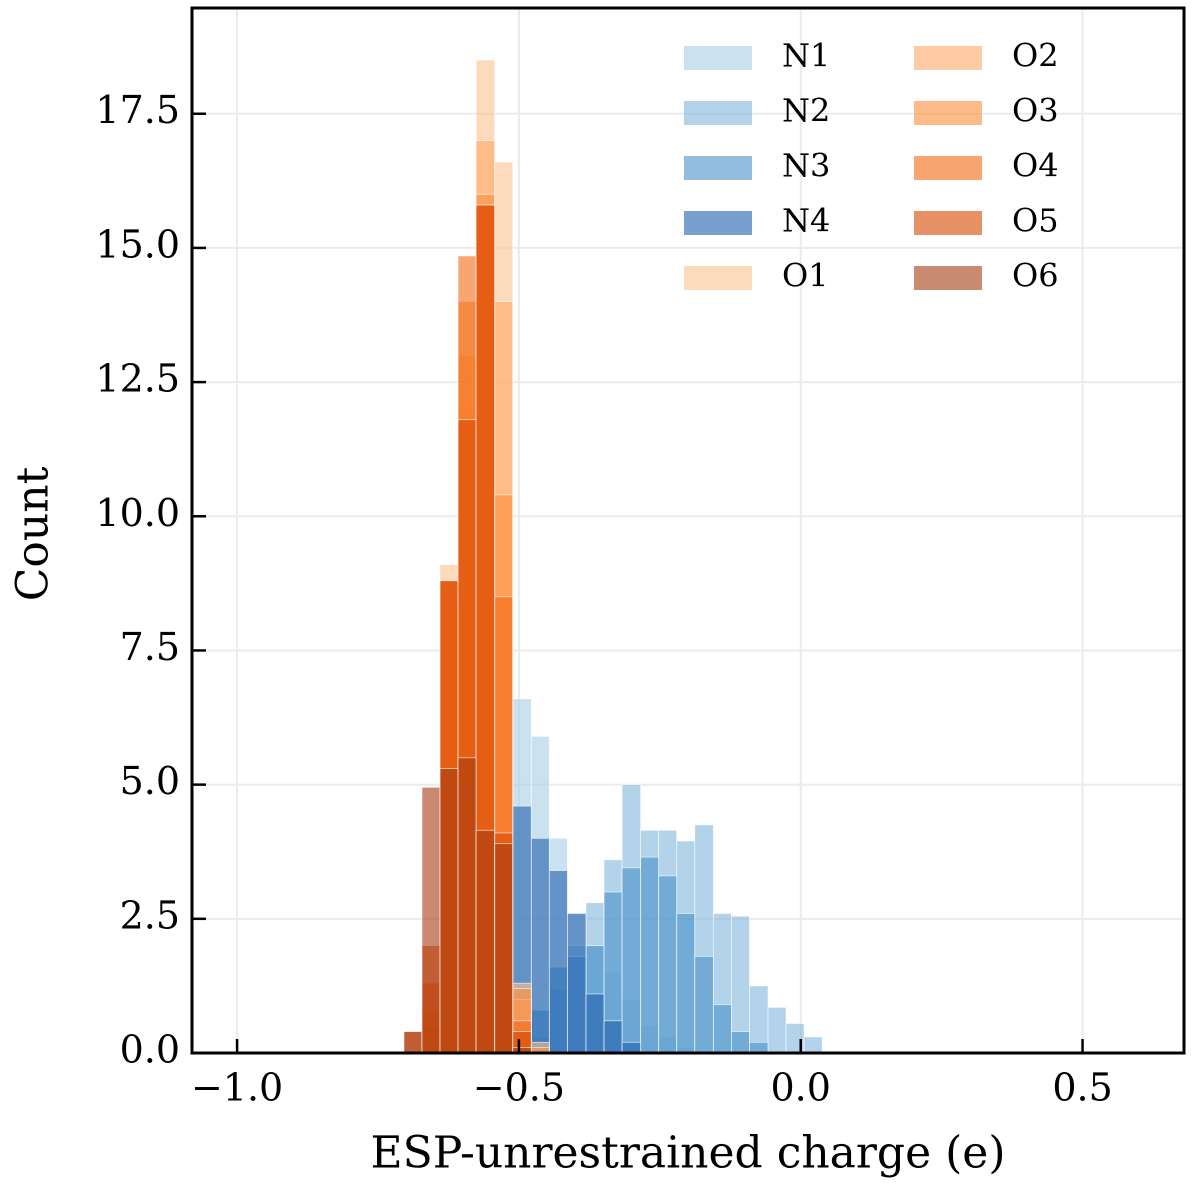  Describe the element at coordinates (806, 221) in the screenshot. I see `legend-label: N4` at that location.